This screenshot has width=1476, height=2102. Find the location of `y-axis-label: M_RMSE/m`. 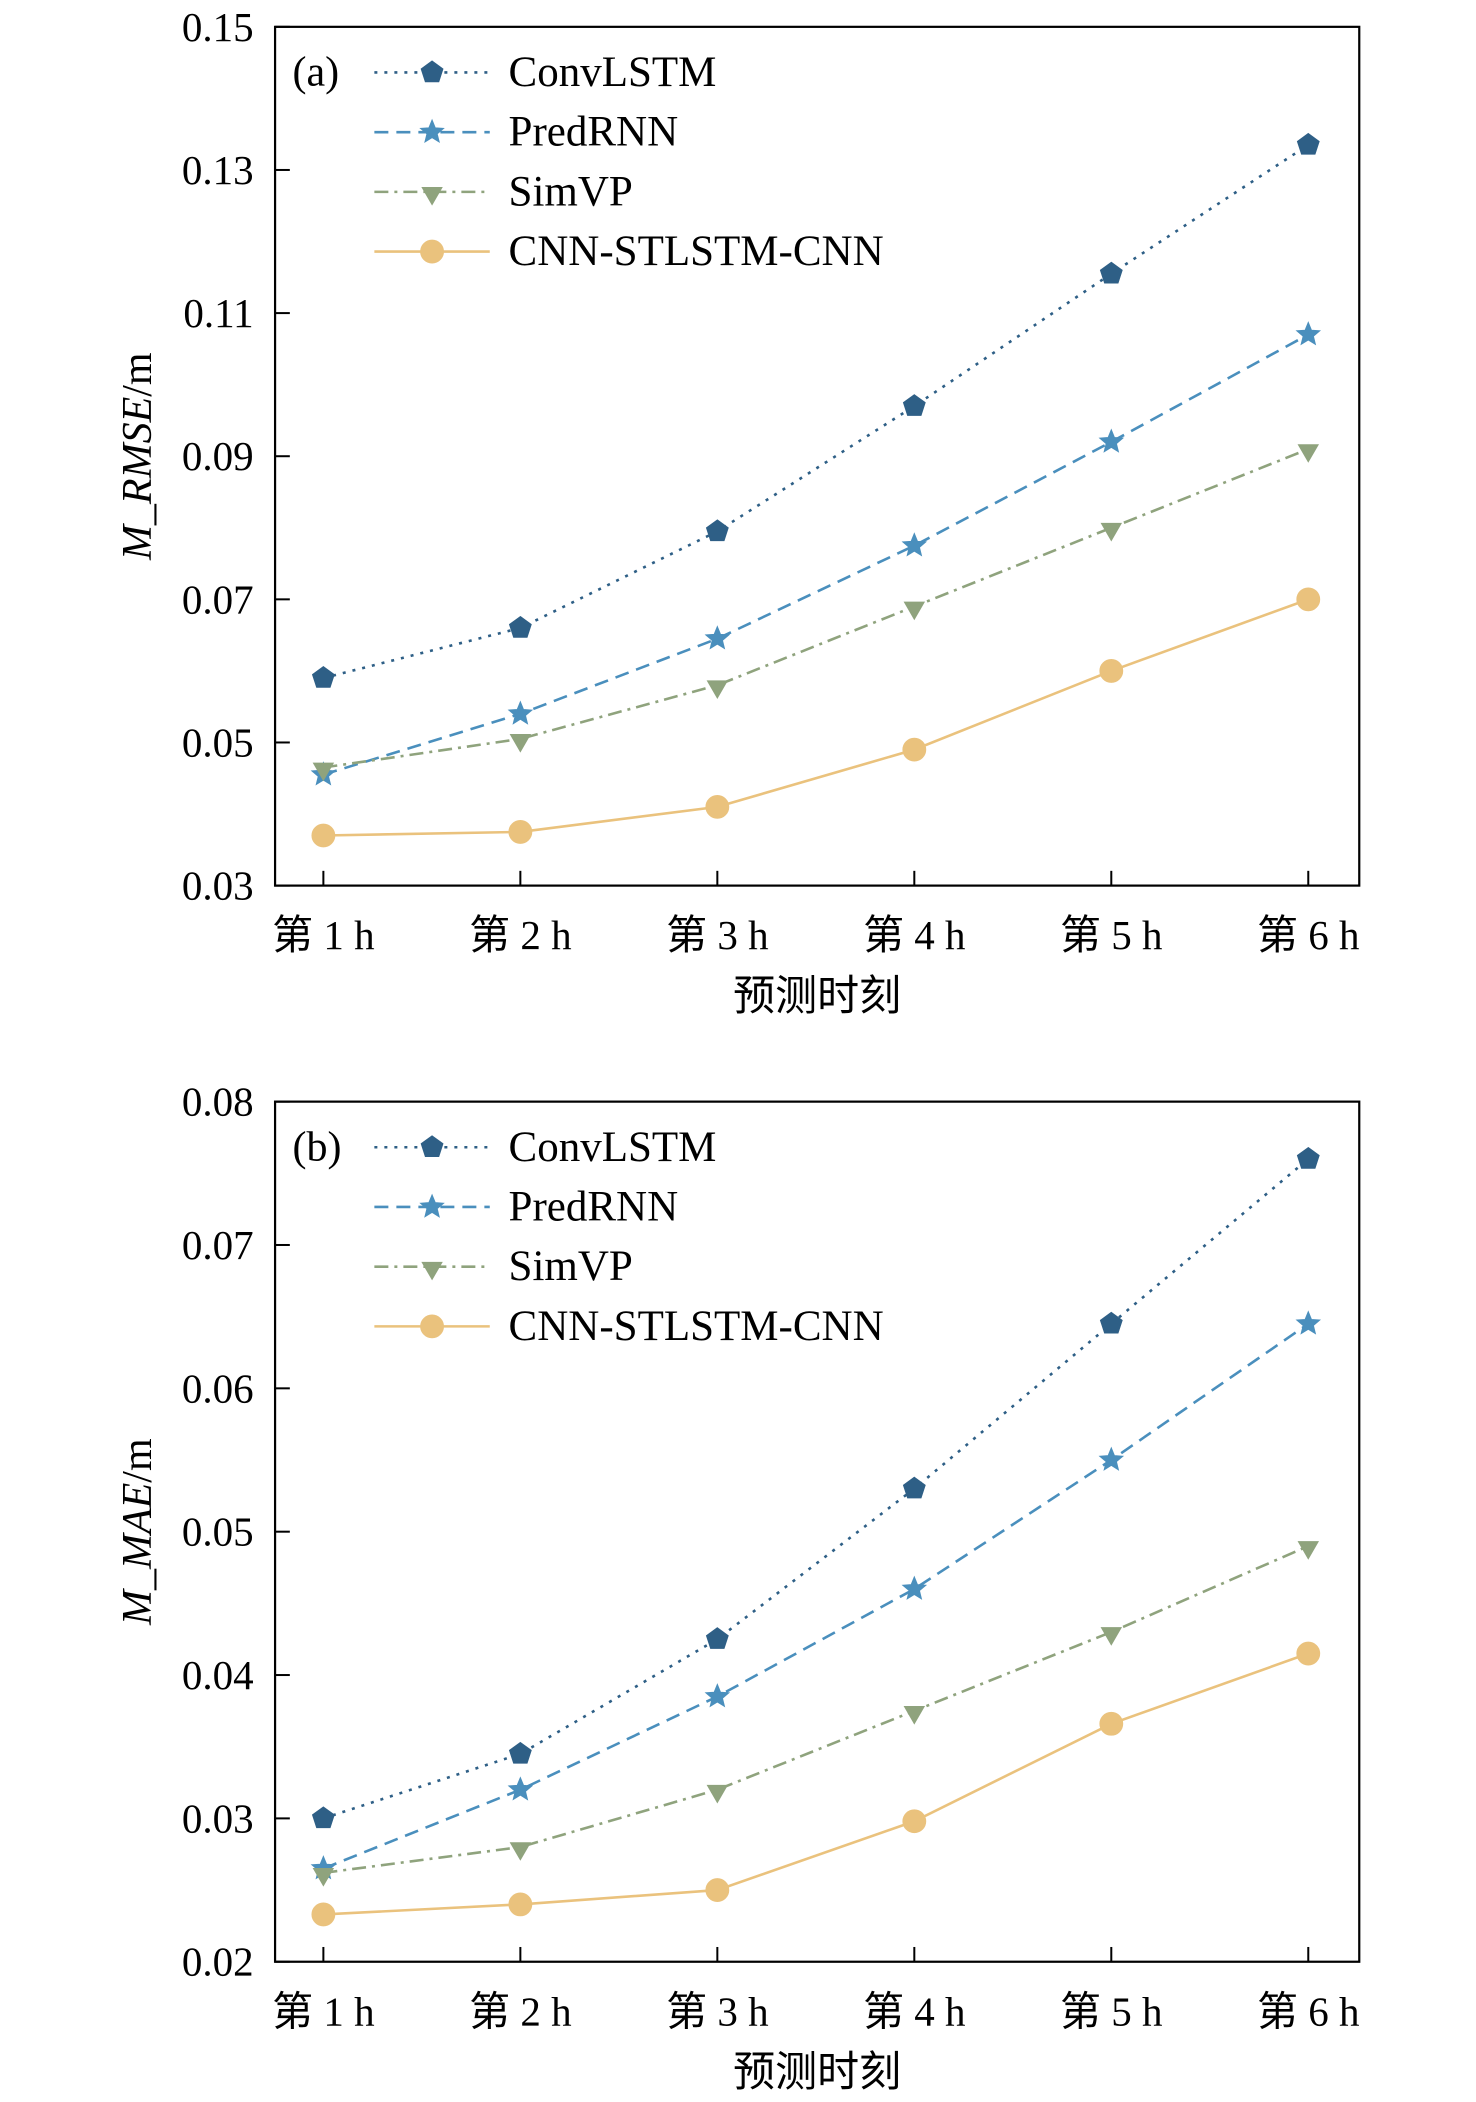

y-axis-label: M_RMSE/m is located at coordinates (138, 456).